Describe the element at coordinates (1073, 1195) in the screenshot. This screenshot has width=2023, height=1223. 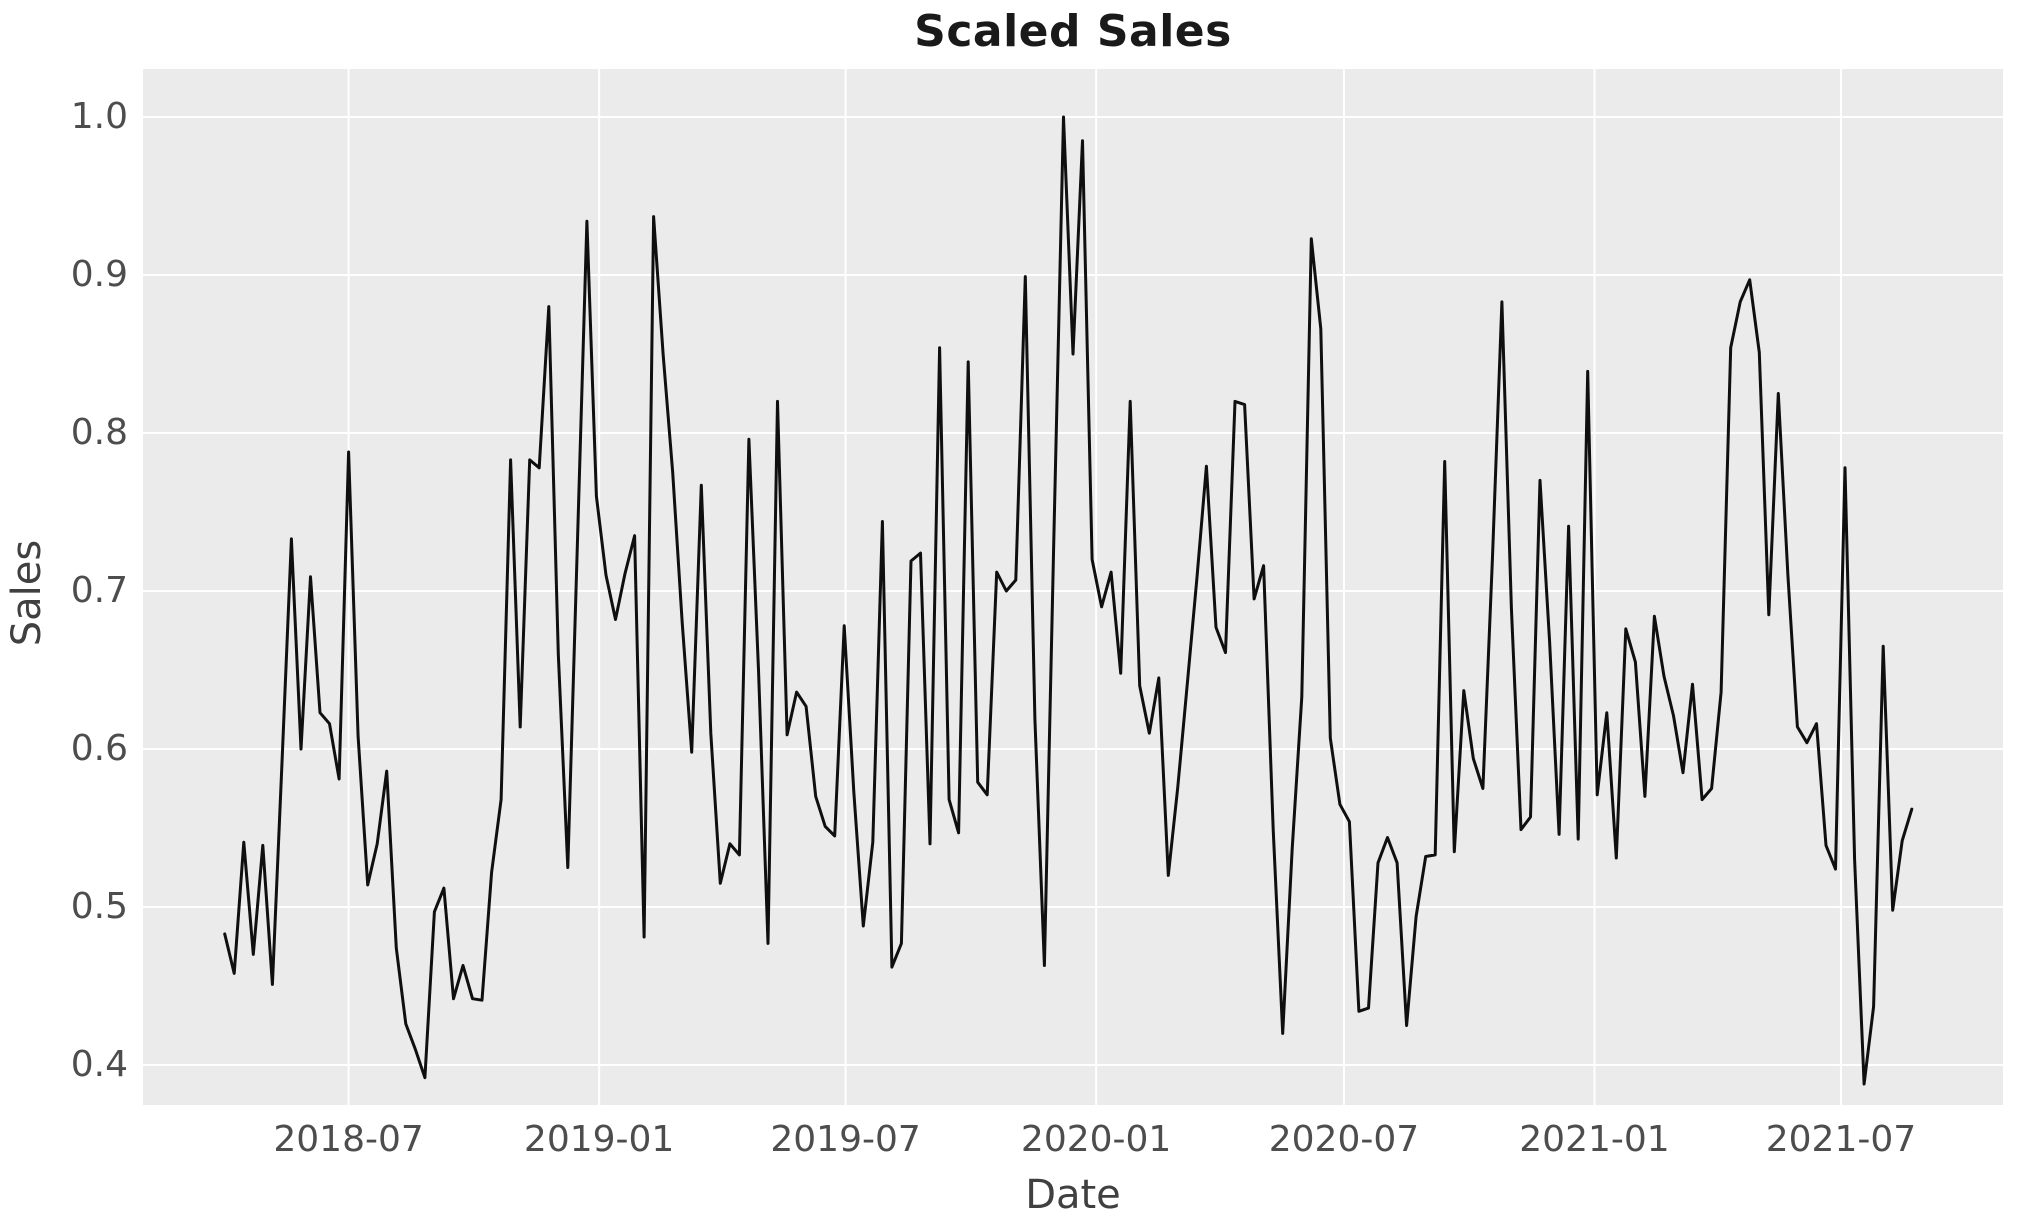
I see `x-axis-label: Date` at that location.